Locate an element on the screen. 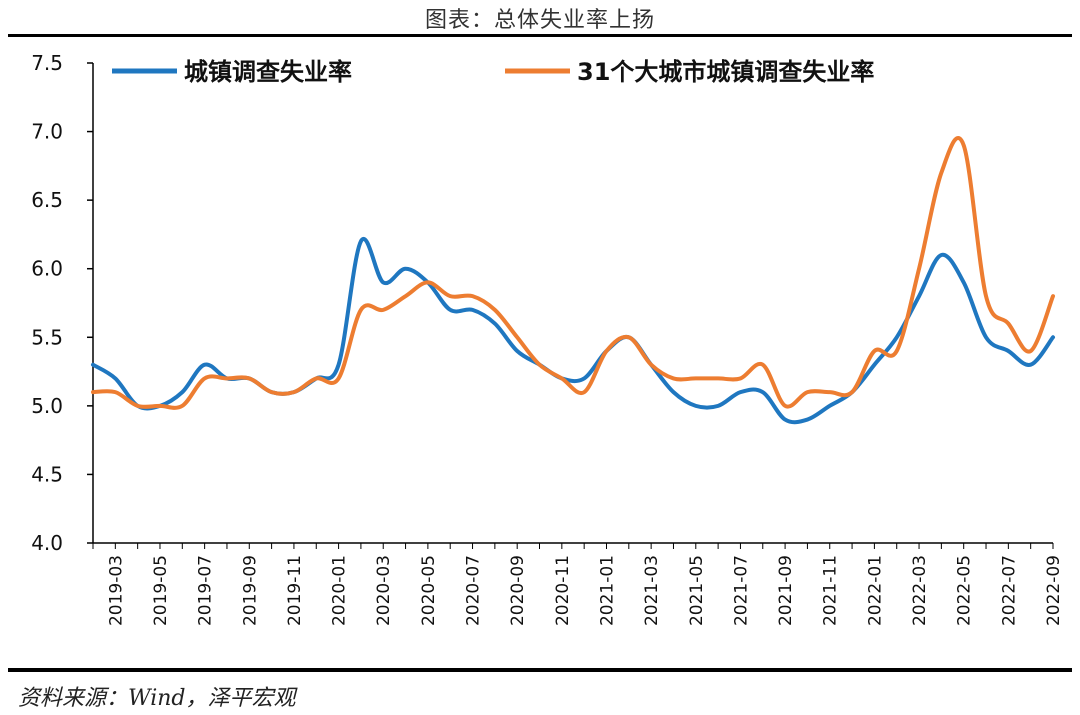 The height and width of the screenshot is (715, 1080). x-tick-label: 2020-11 is located at coordinates (563, 590).